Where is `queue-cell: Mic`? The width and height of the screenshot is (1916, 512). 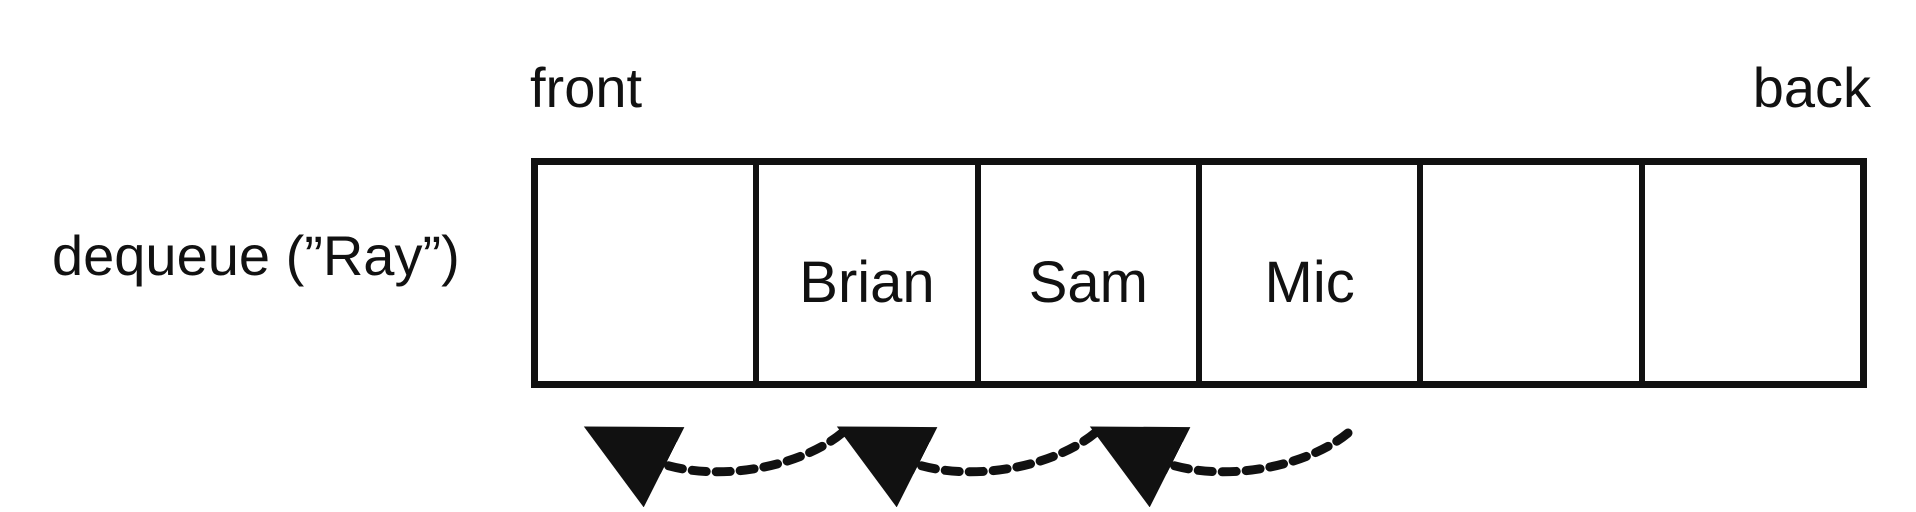
queue-cell: Mic is located at coordinates (1313, 273).